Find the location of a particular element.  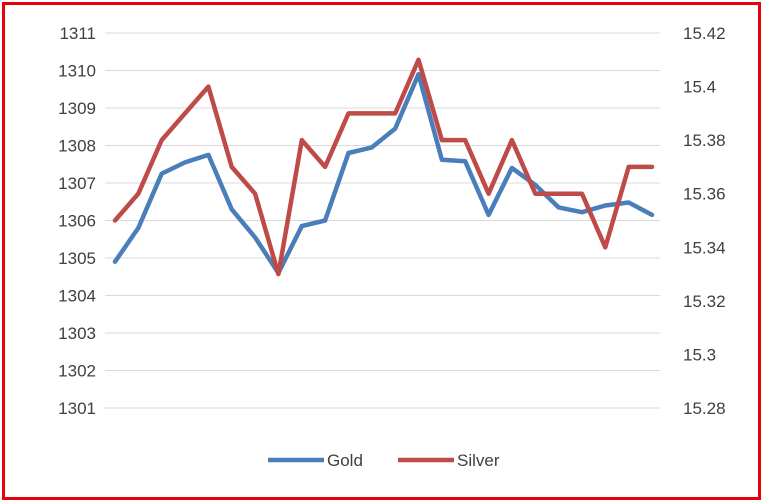

right-axis-tick-label: 15.32 is located at coordinates (704, 301).